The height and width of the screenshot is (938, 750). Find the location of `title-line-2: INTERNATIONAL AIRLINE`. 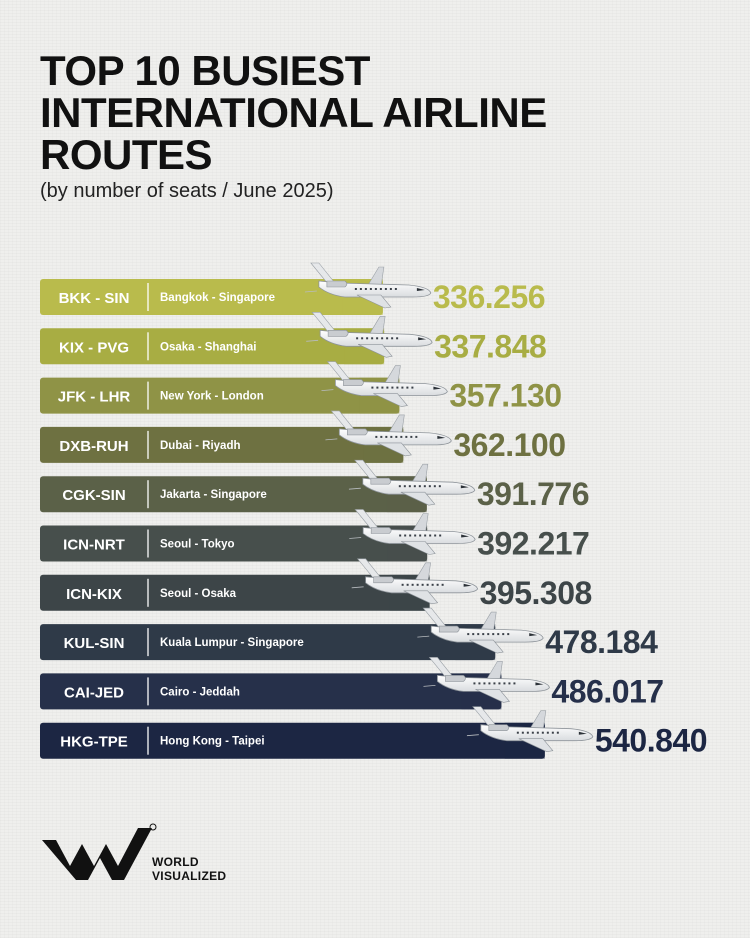

title-line-2: INTERNATIONAL AIRLINE is located at coordinates (293, 112).